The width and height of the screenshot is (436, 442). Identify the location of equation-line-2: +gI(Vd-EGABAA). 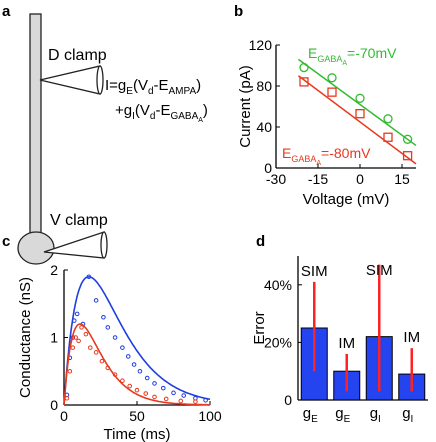
(161, 113).